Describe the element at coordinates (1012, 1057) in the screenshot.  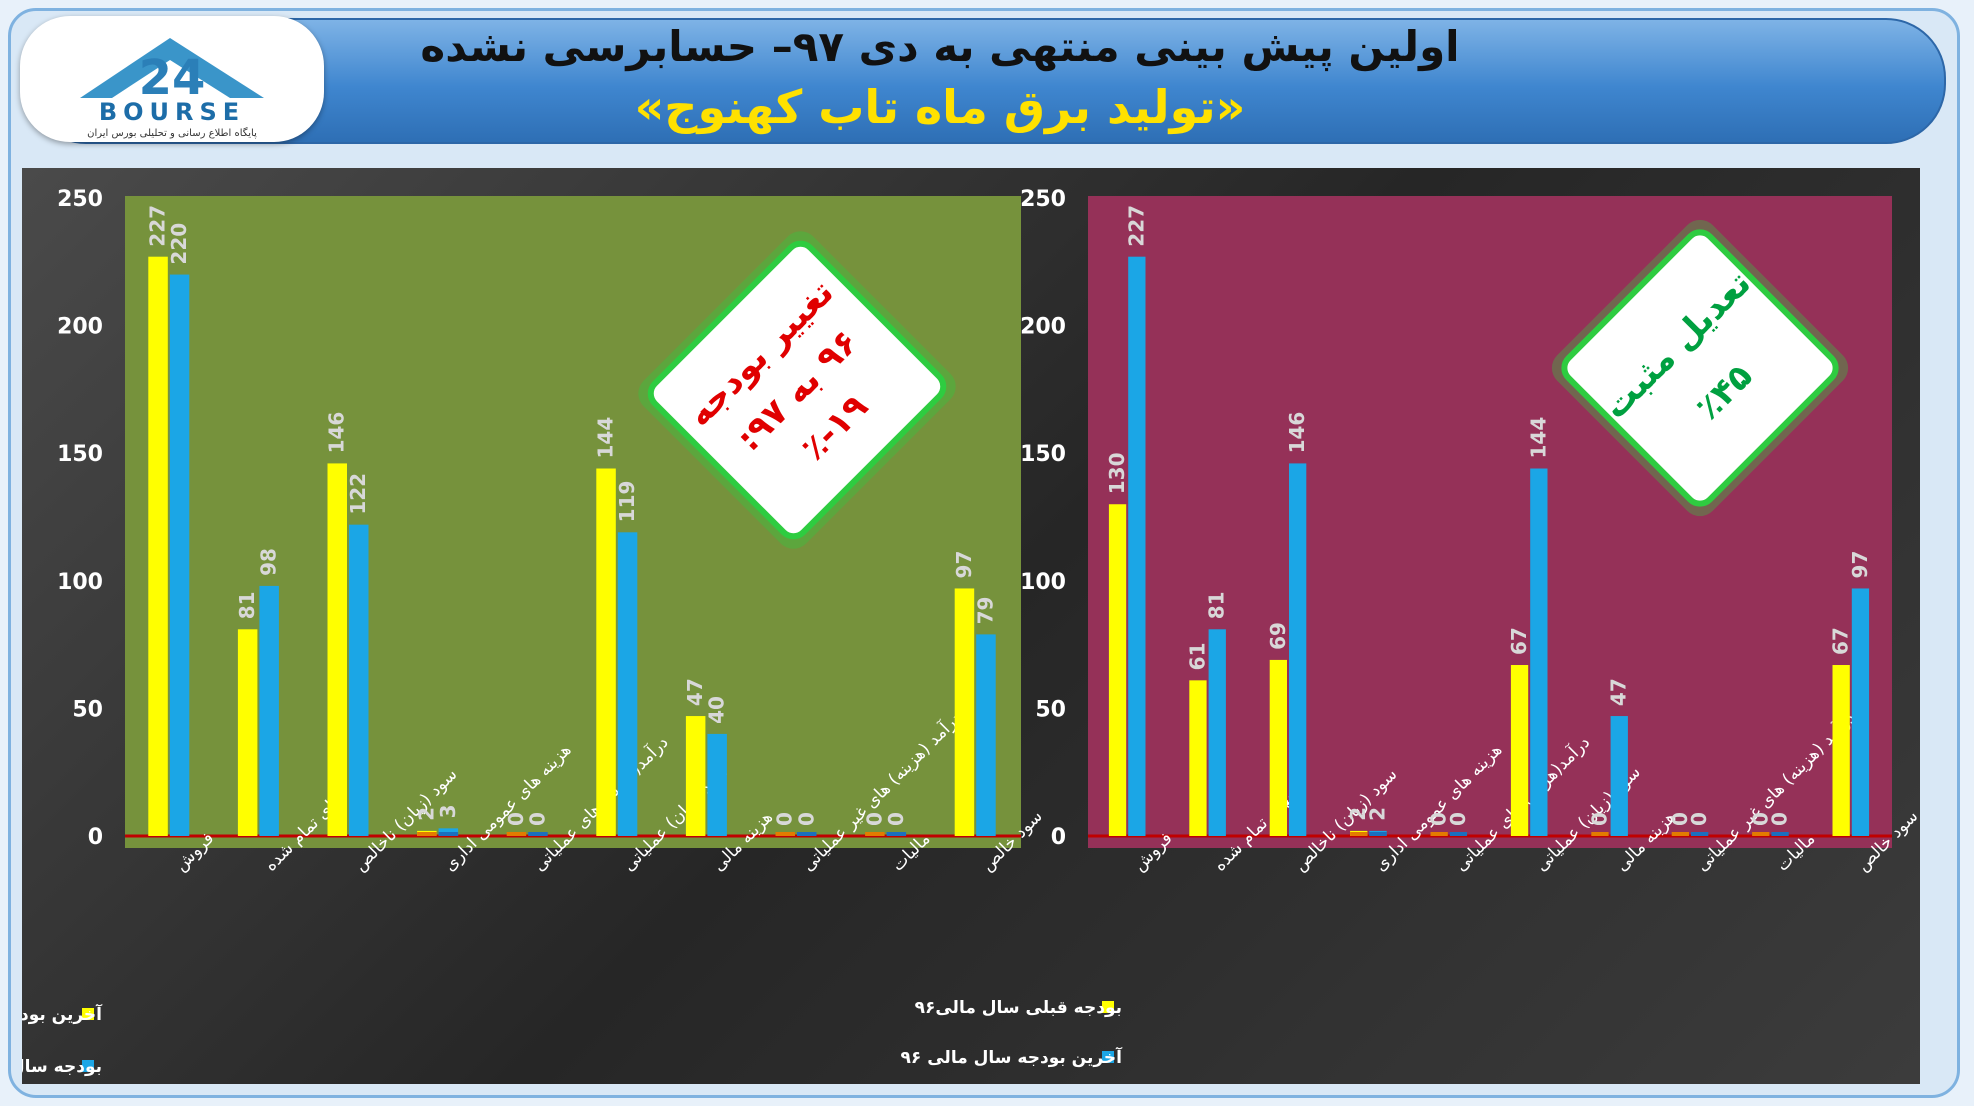
I see `legend-label: آخرین بودجه سال مالی ۹۶` at that location.